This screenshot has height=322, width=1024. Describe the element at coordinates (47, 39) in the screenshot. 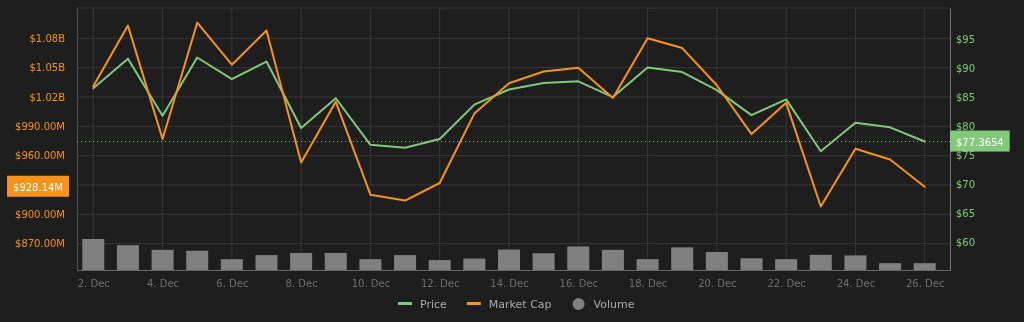

I see `y-tick-label: $1.08B` at that location.